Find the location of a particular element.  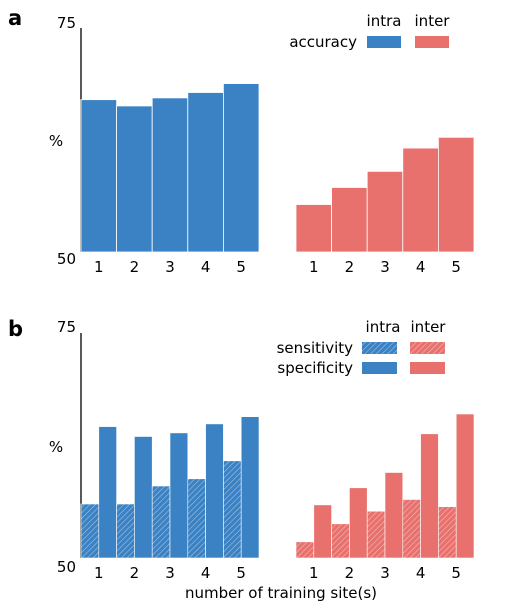

xtick-b-intra-2: 2 is located at coordinates (135, 573).